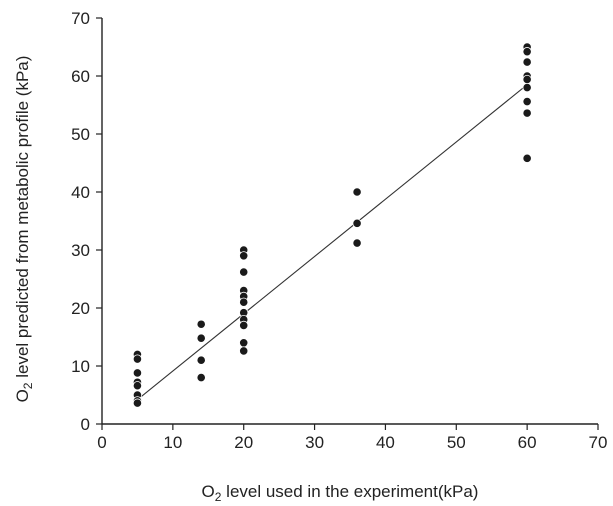  I want to click on x-tick-label: 60, so click(527, 442).